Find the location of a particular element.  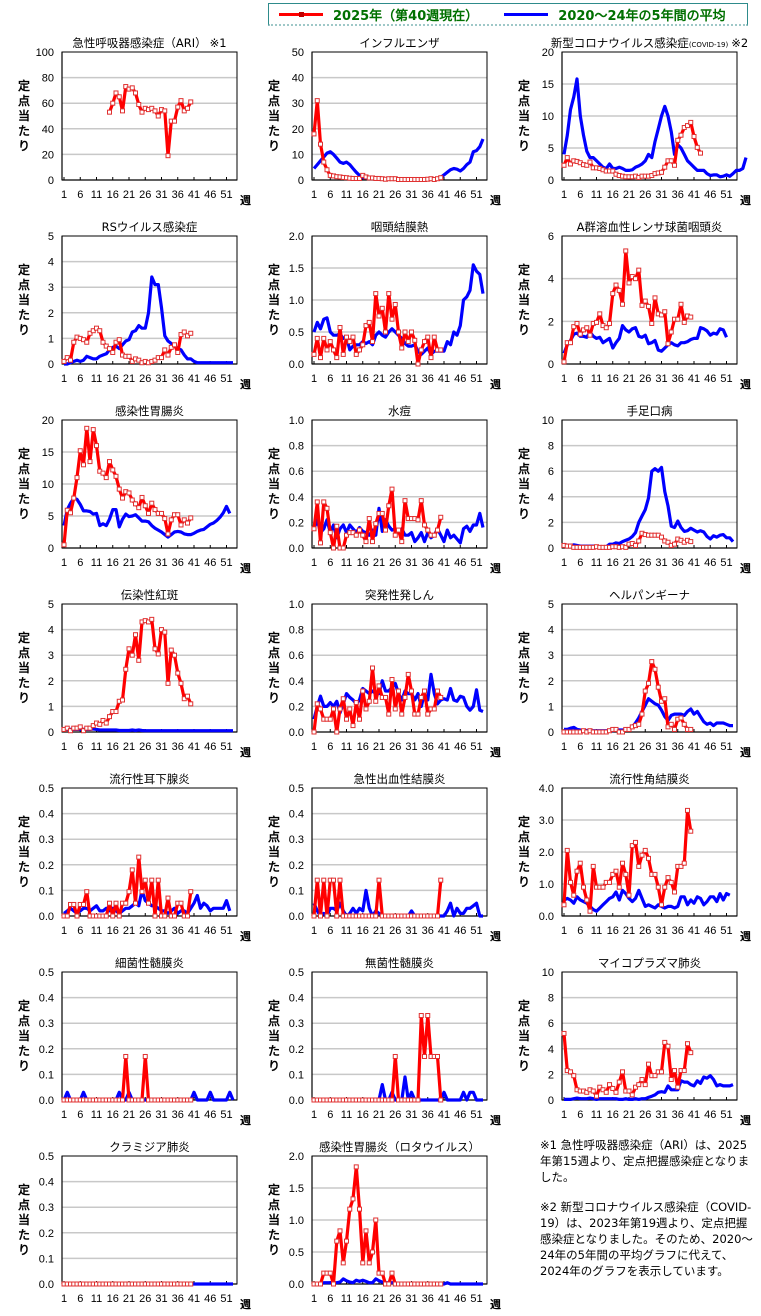

series-line-average is located at coordinates (655, 128).